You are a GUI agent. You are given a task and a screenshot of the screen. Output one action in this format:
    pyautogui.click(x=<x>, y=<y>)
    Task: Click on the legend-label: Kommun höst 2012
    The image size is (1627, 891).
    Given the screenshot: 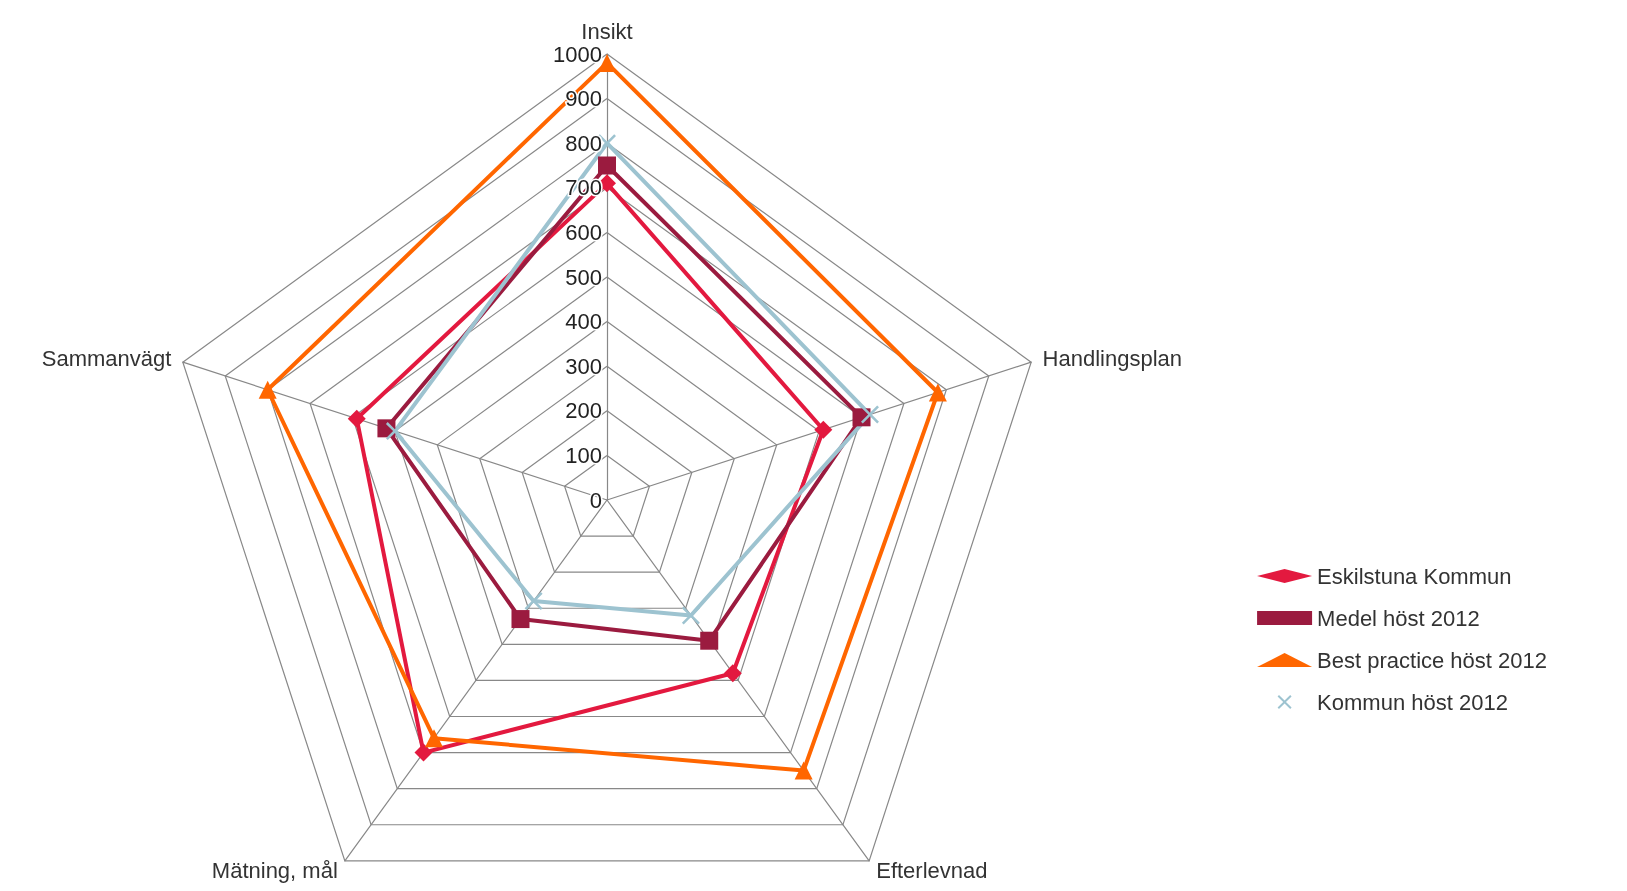 What is the action you would take?
    pyautogui.click(x=1412, y=702)
    